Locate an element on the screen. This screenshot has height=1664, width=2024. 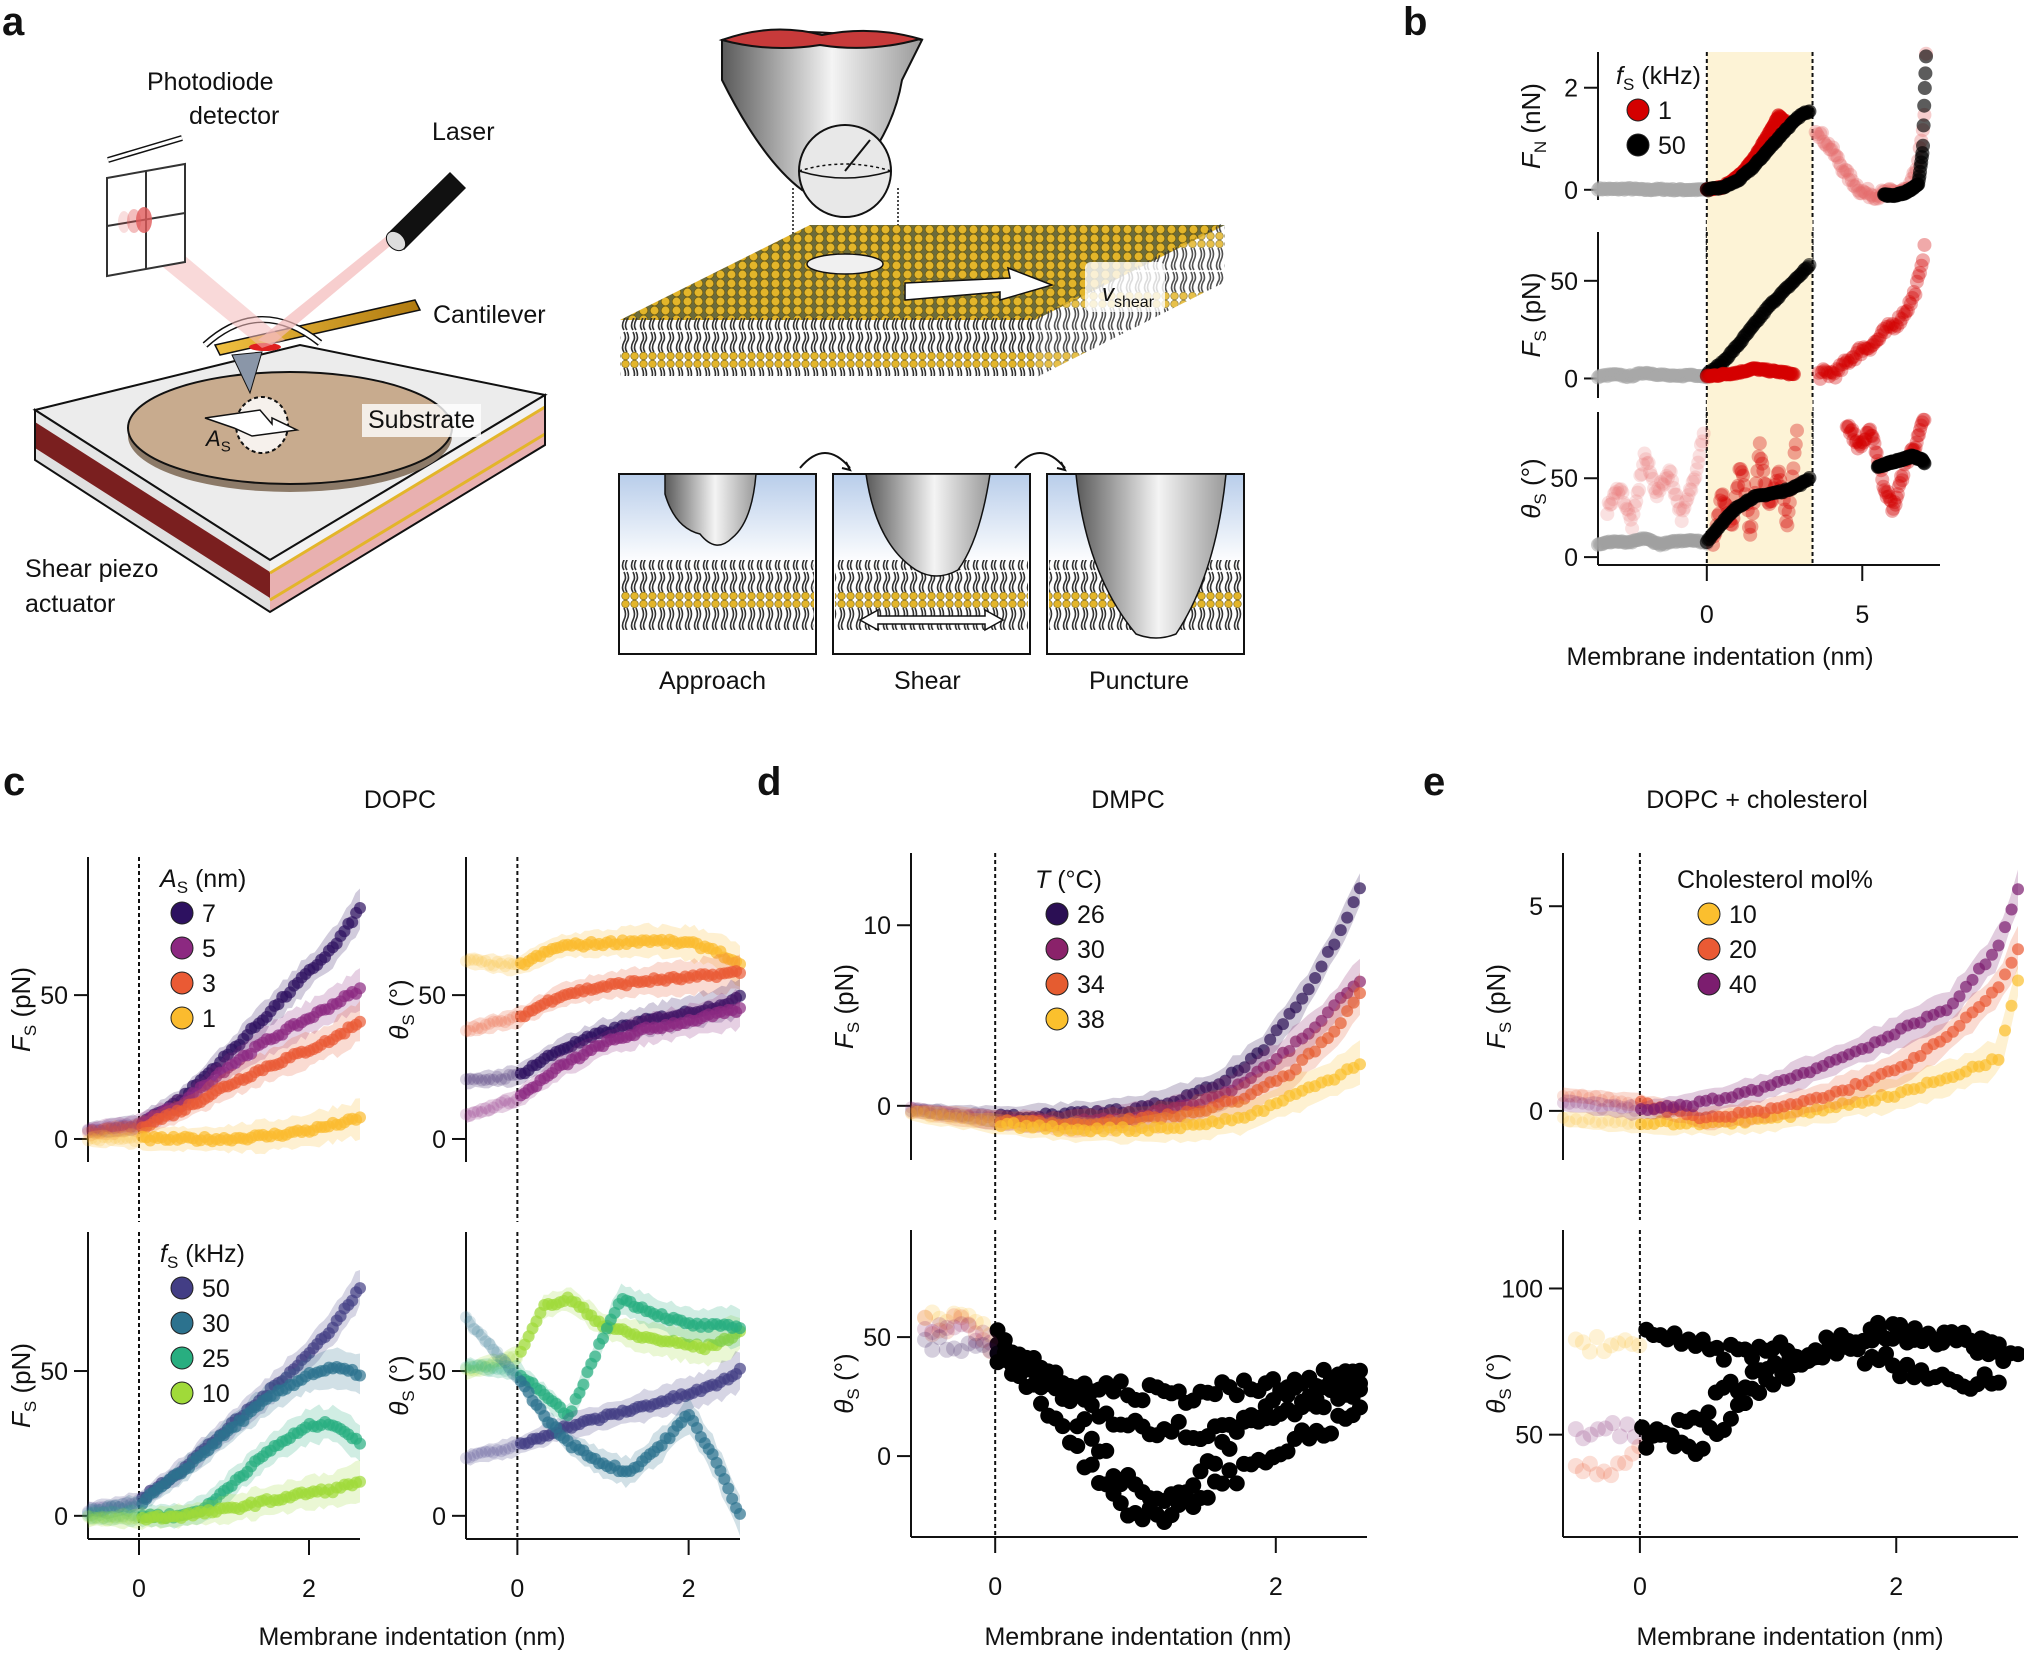
y-axis-label: θS (°) is located at coordinates (846, 1383).